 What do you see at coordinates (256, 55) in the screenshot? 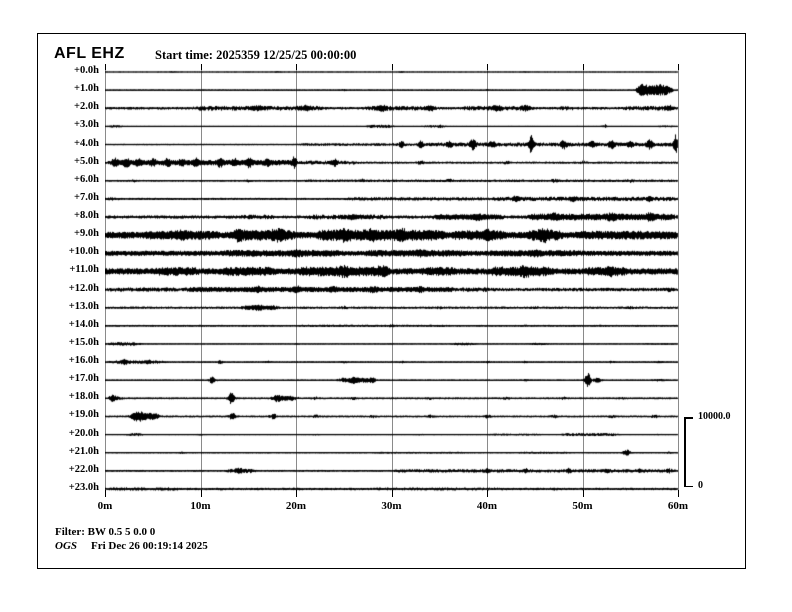
I see `start-time-label: Start time: 2025359 12/25/25 00:00:00` at bounding box center [256, 55].